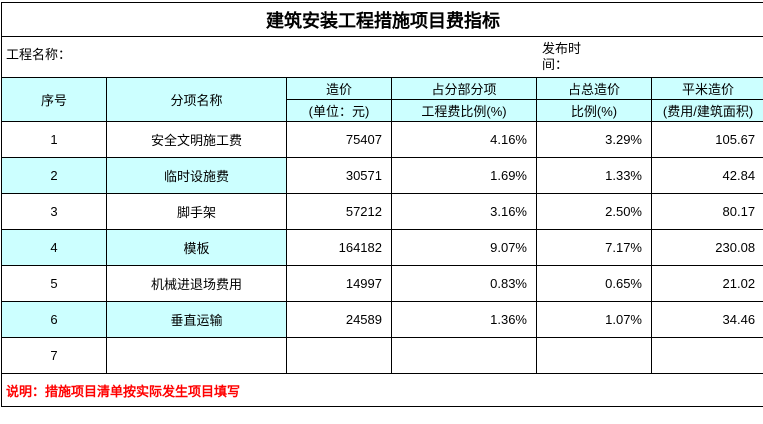 The image size is (763, 424). What do you see at coordinates (197, 320) in the screenshot?
I see `cell-item-name: 垂直运输` at bounding box center [197, 320].